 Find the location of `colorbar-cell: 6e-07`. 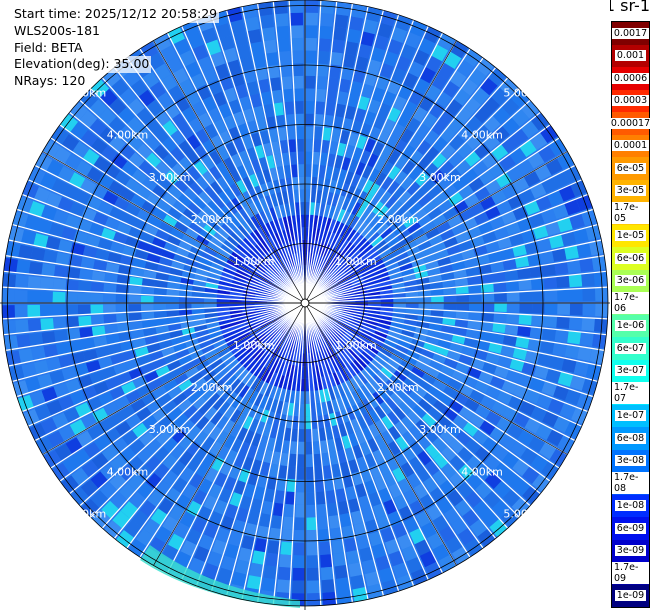

colorbar-cell: 6e-07 is located at coordinates (630, 348).